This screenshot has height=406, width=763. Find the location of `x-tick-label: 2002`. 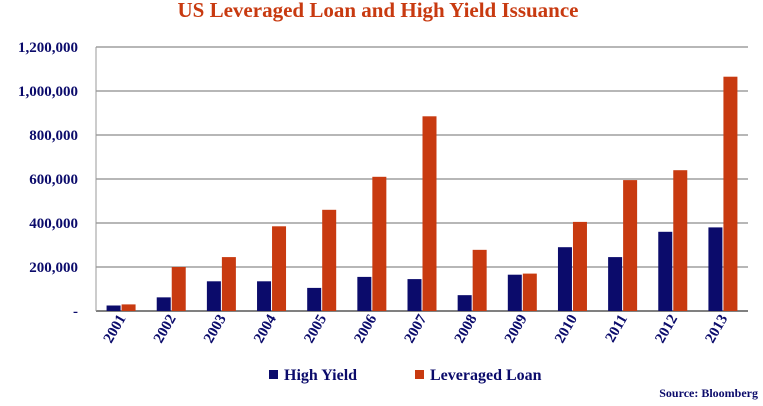

x-tick-label: 2002 is located at coordinates (165, 329).